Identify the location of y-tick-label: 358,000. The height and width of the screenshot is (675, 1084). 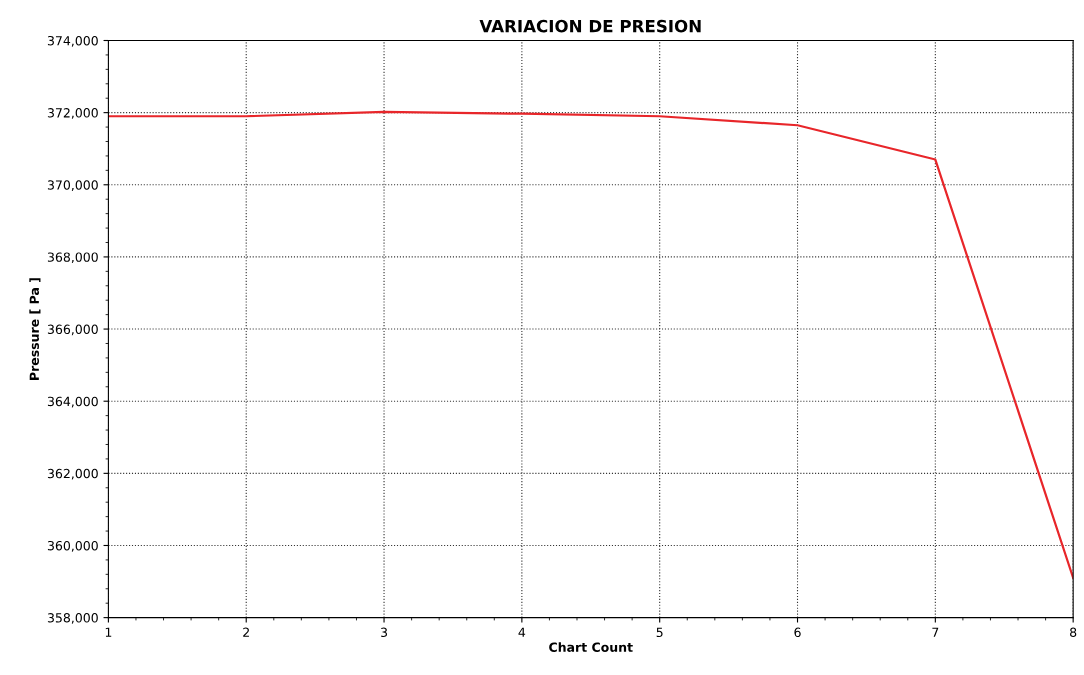
(72, 618).